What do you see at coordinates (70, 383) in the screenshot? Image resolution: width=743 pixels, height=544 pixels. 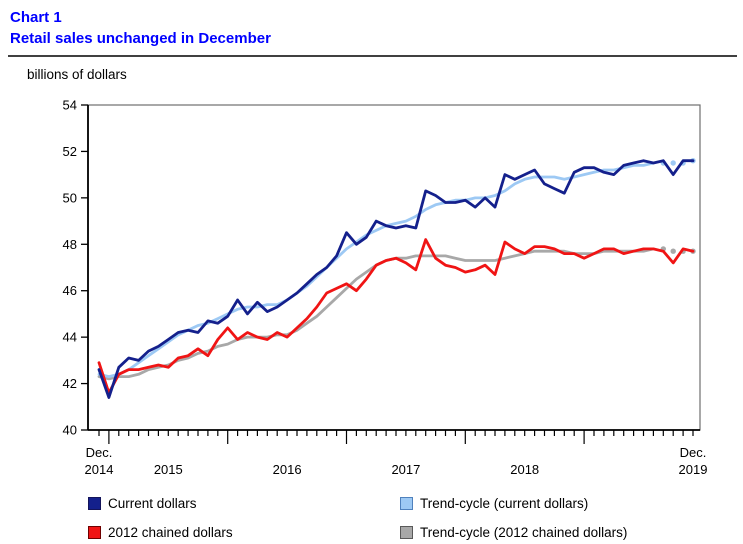 I see `y-tick-label: 42` at bounding box center [70, 383].